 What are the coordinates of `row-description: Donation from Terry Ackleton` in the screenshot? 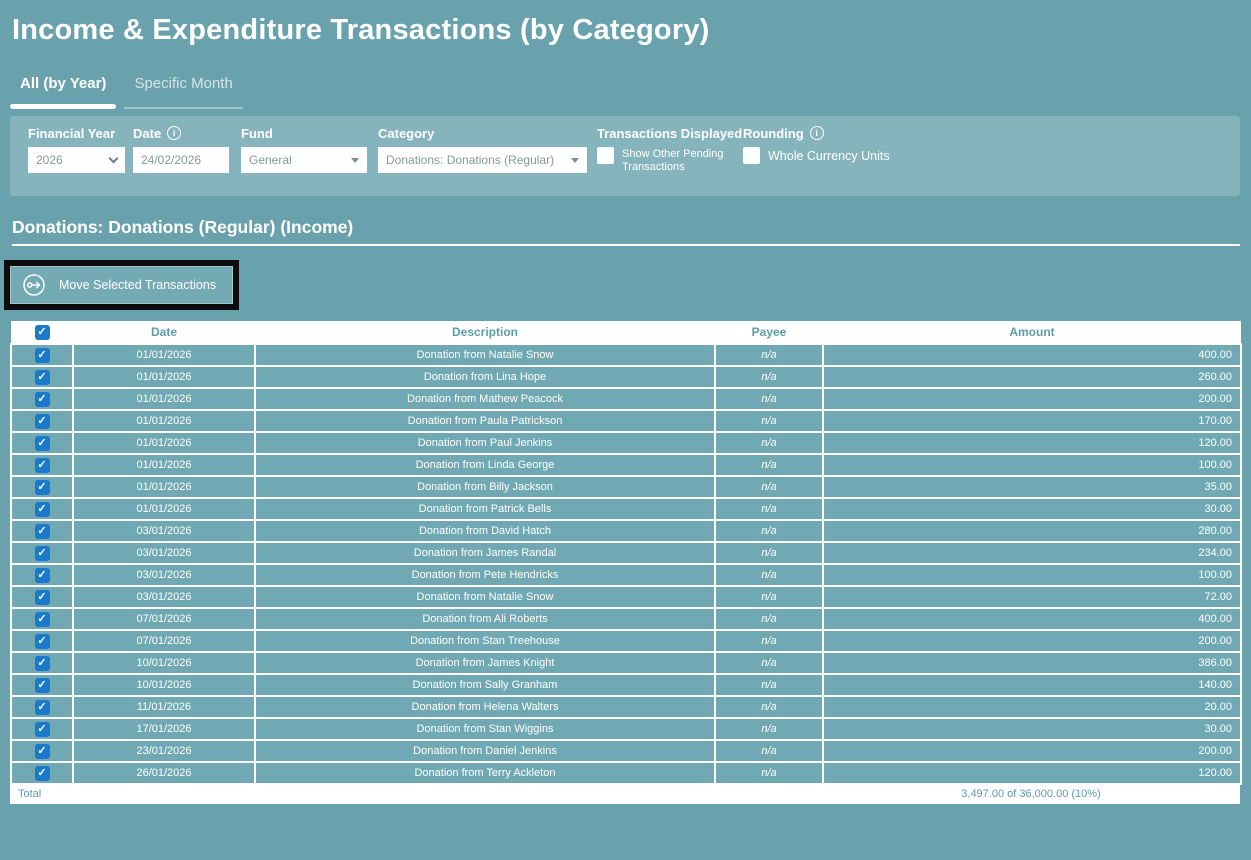 It's located at (485, 773).